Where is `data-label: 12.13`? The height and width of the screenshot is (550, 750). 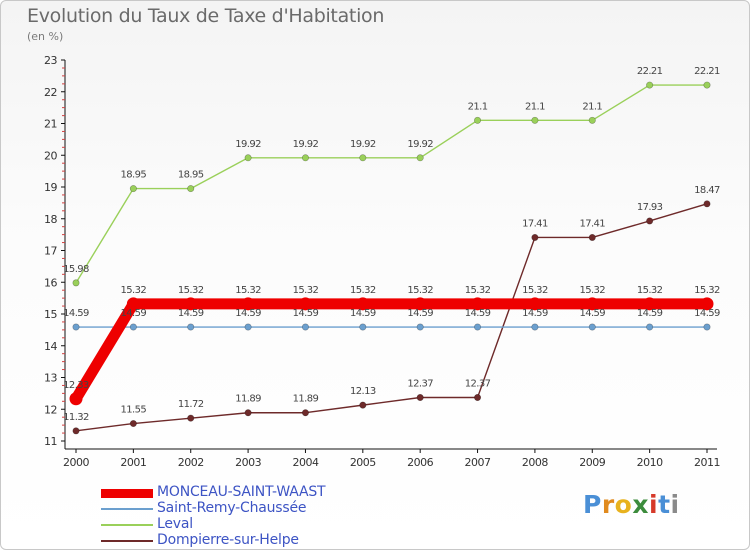 data-label: 12.13 is located at coordinates (363, 391).